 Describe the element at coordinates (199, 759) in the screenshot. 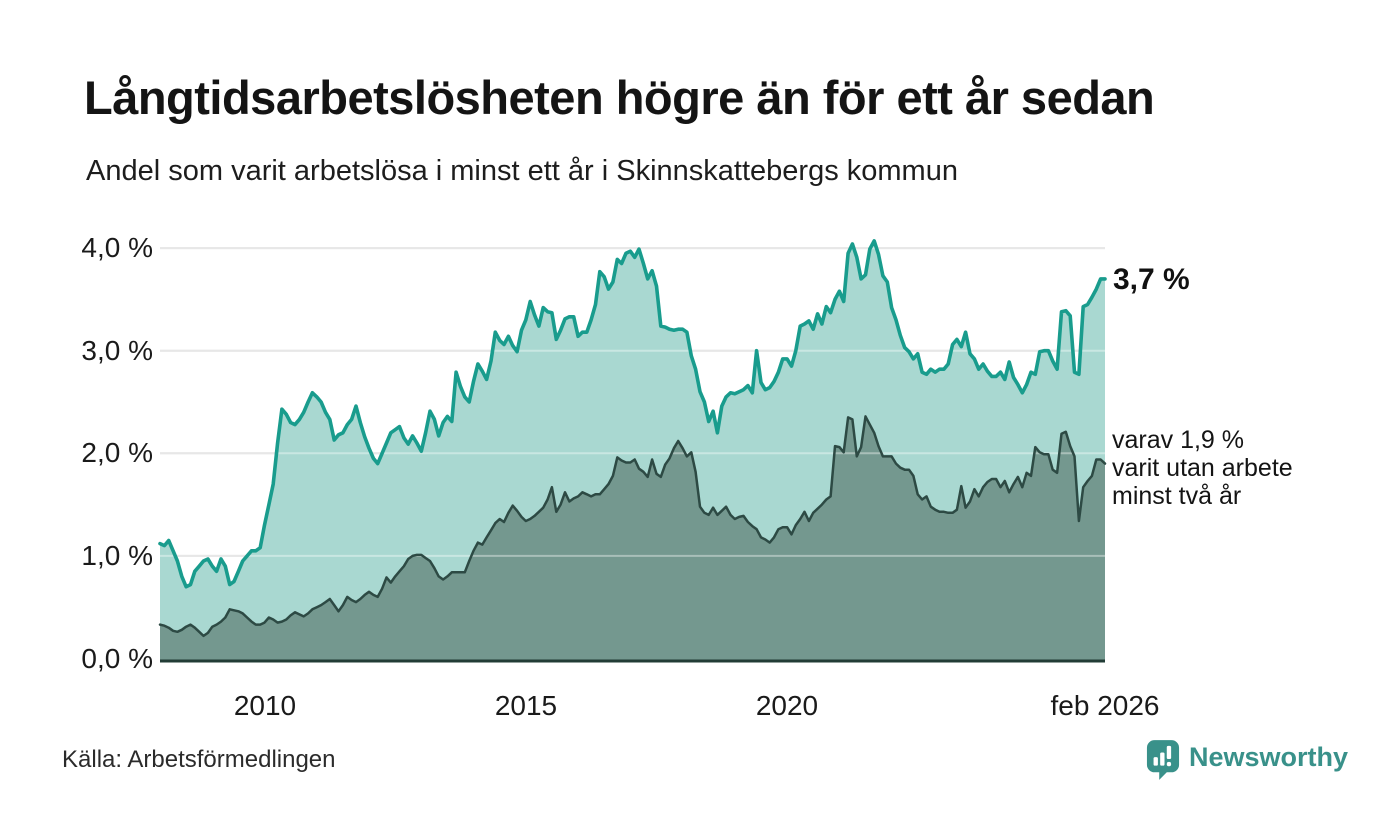

I see `source-attribution: Källa: Arbetsförmedlingen` at that location.